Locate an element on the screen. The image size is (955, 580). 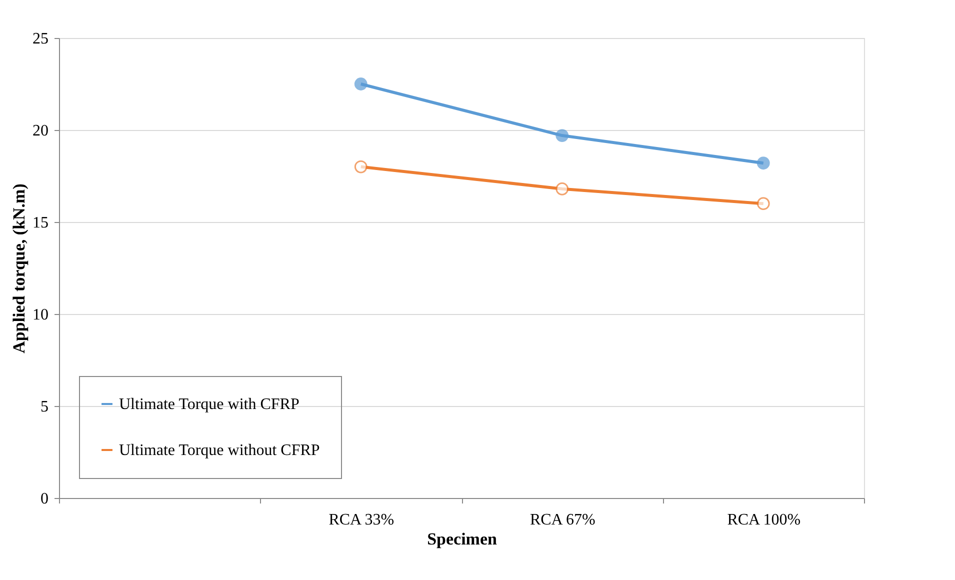
y-tick-label: 20 is located at coordinates (40, 131).